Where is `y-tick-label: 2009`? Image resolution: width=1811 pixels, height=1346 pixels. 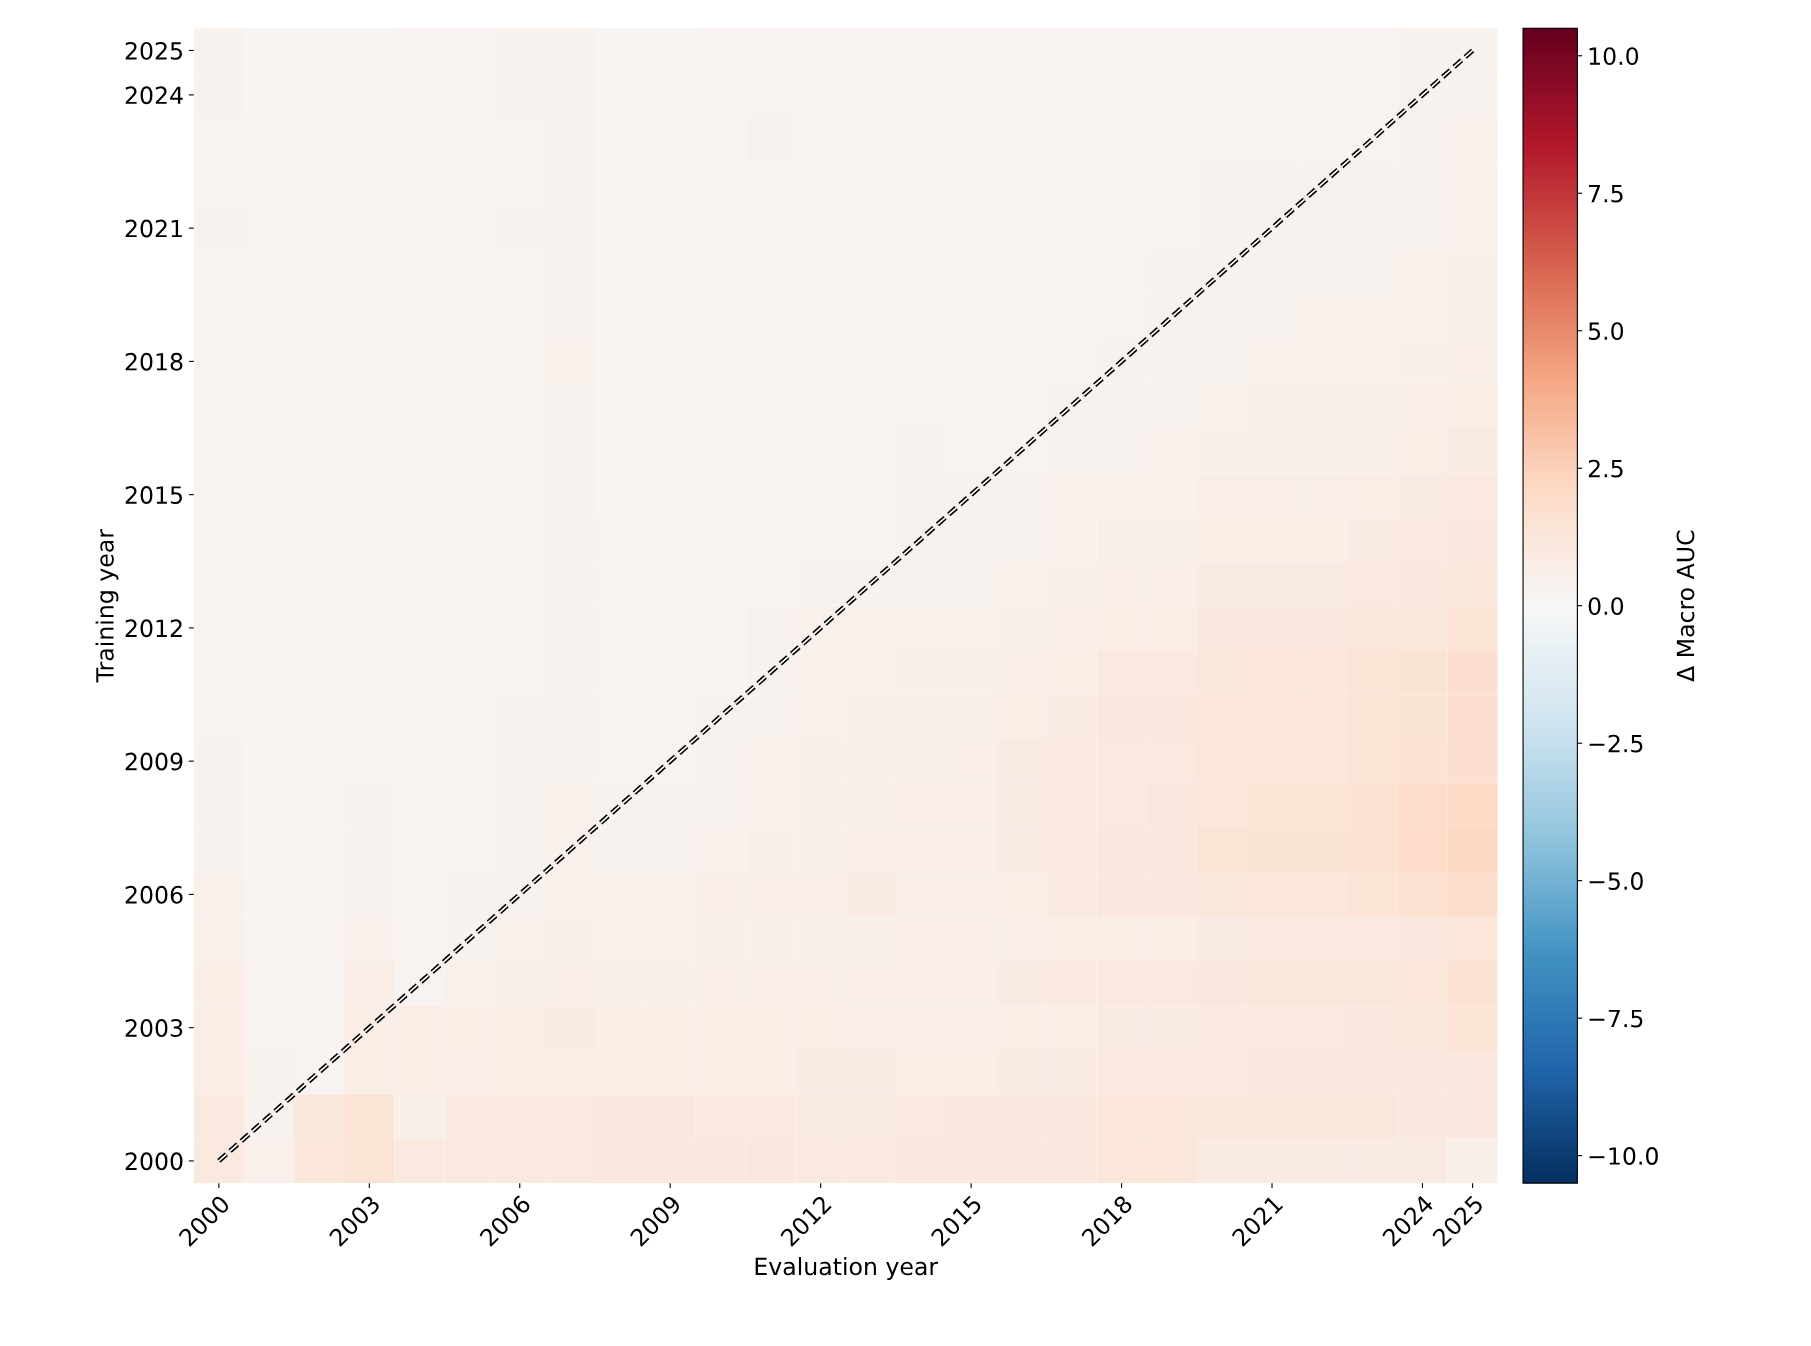 y-tick-label: 2009 is located at coordinates (154, 761).